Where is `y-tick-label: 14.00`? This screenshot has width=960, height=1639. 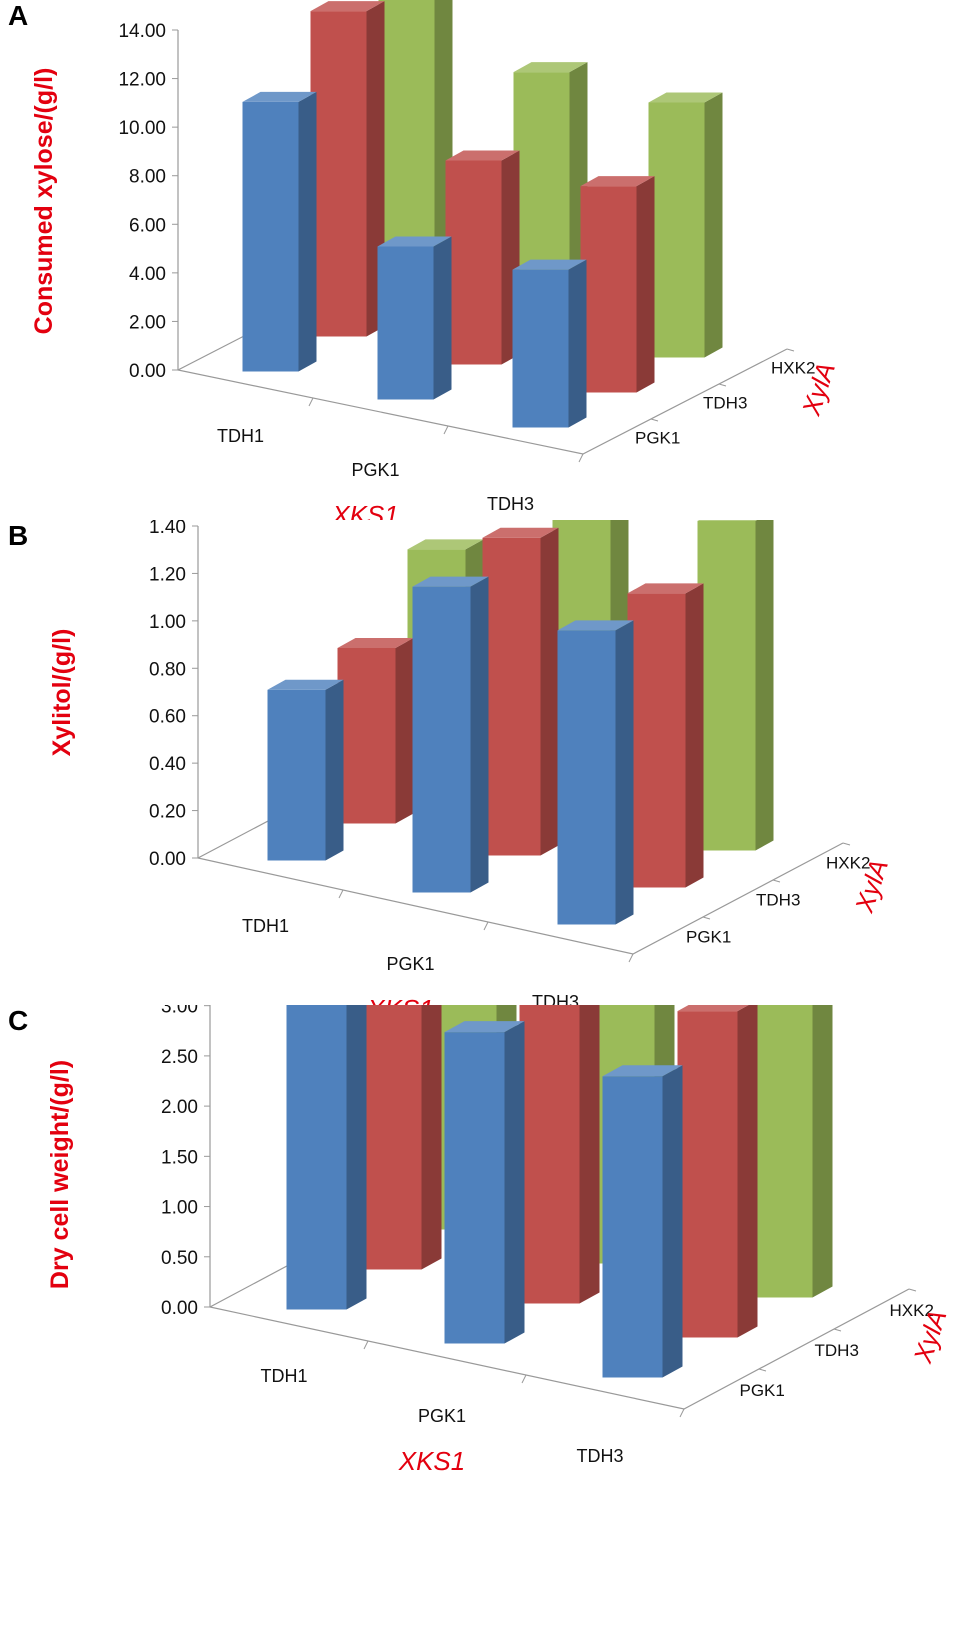 y-tick-label: 14.00 is located at coordinates (142, 31).